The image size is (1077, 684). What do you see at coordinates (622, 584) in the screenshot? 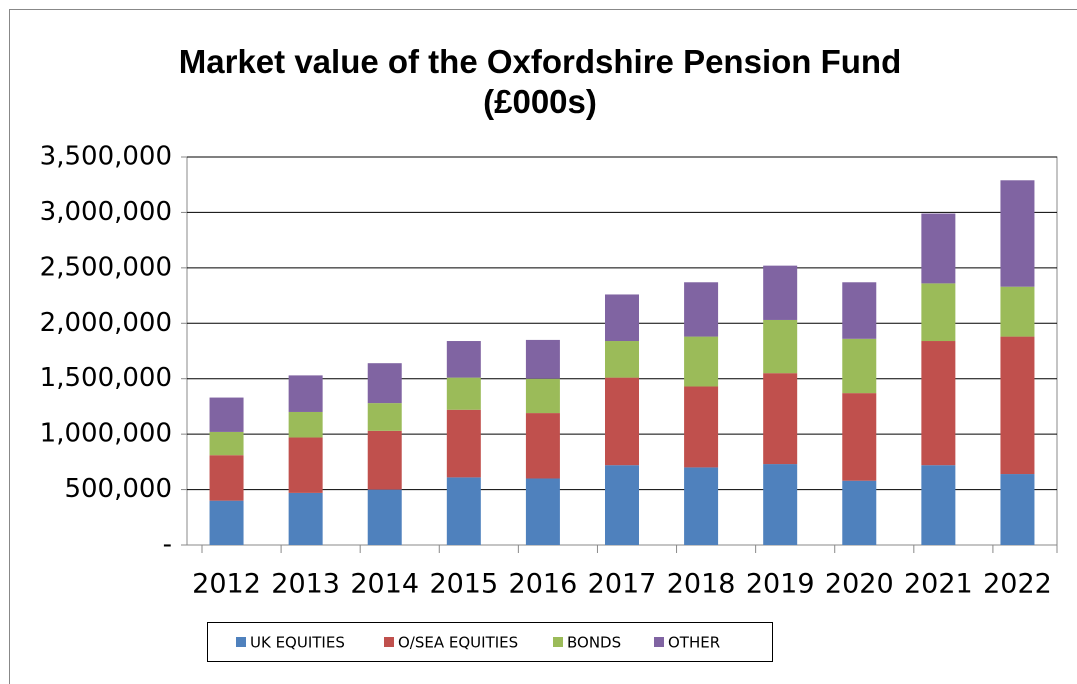
I see `x-tick-label: 2017` at bounding box center [622, 584].